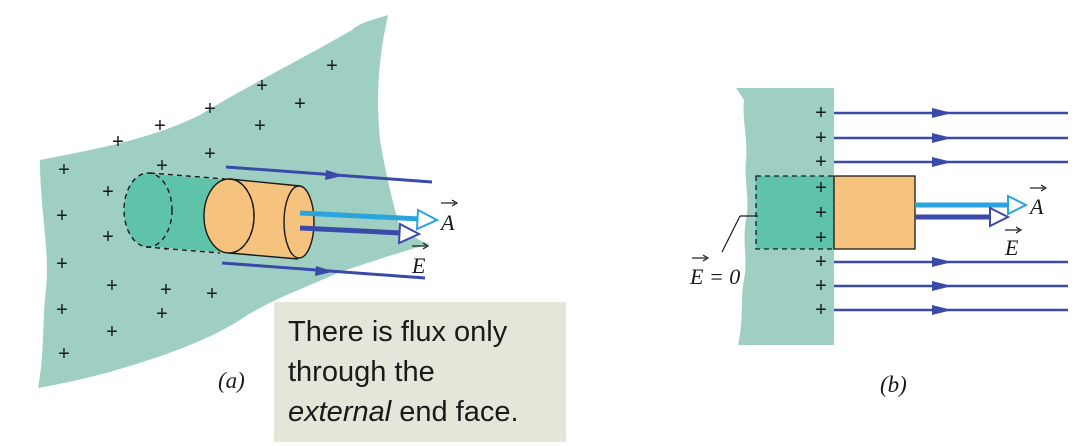  I want to click on inner-cylinder-a, so click(174, 213).